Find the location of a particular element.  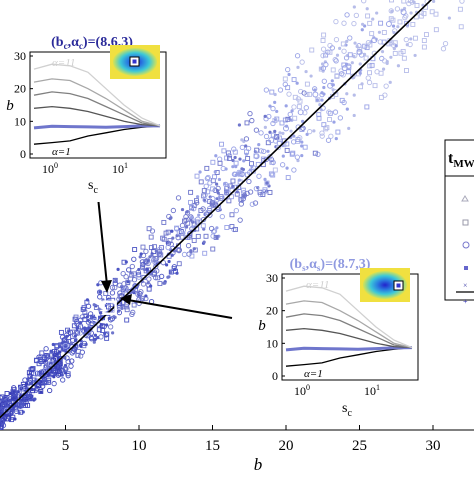

inset-y-tick-label: 30 is located at coordinates (272, 278).